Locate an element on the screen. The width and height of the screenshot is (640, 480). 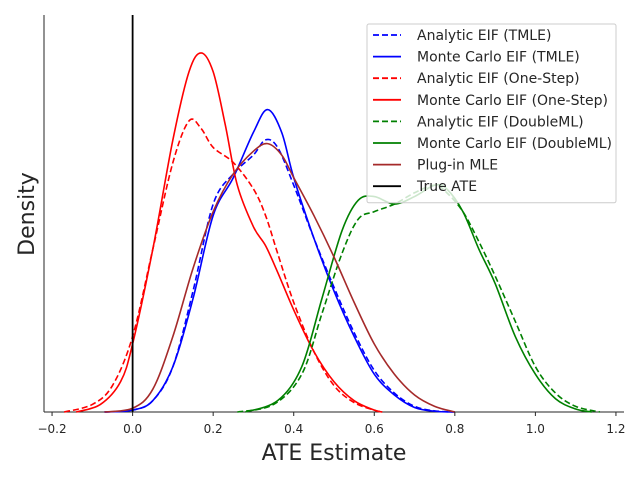
legend-label-monte-carlo-eif-doubleml: Monte Carlo EIF (DoubleML) is located at coordinates (514, 144).